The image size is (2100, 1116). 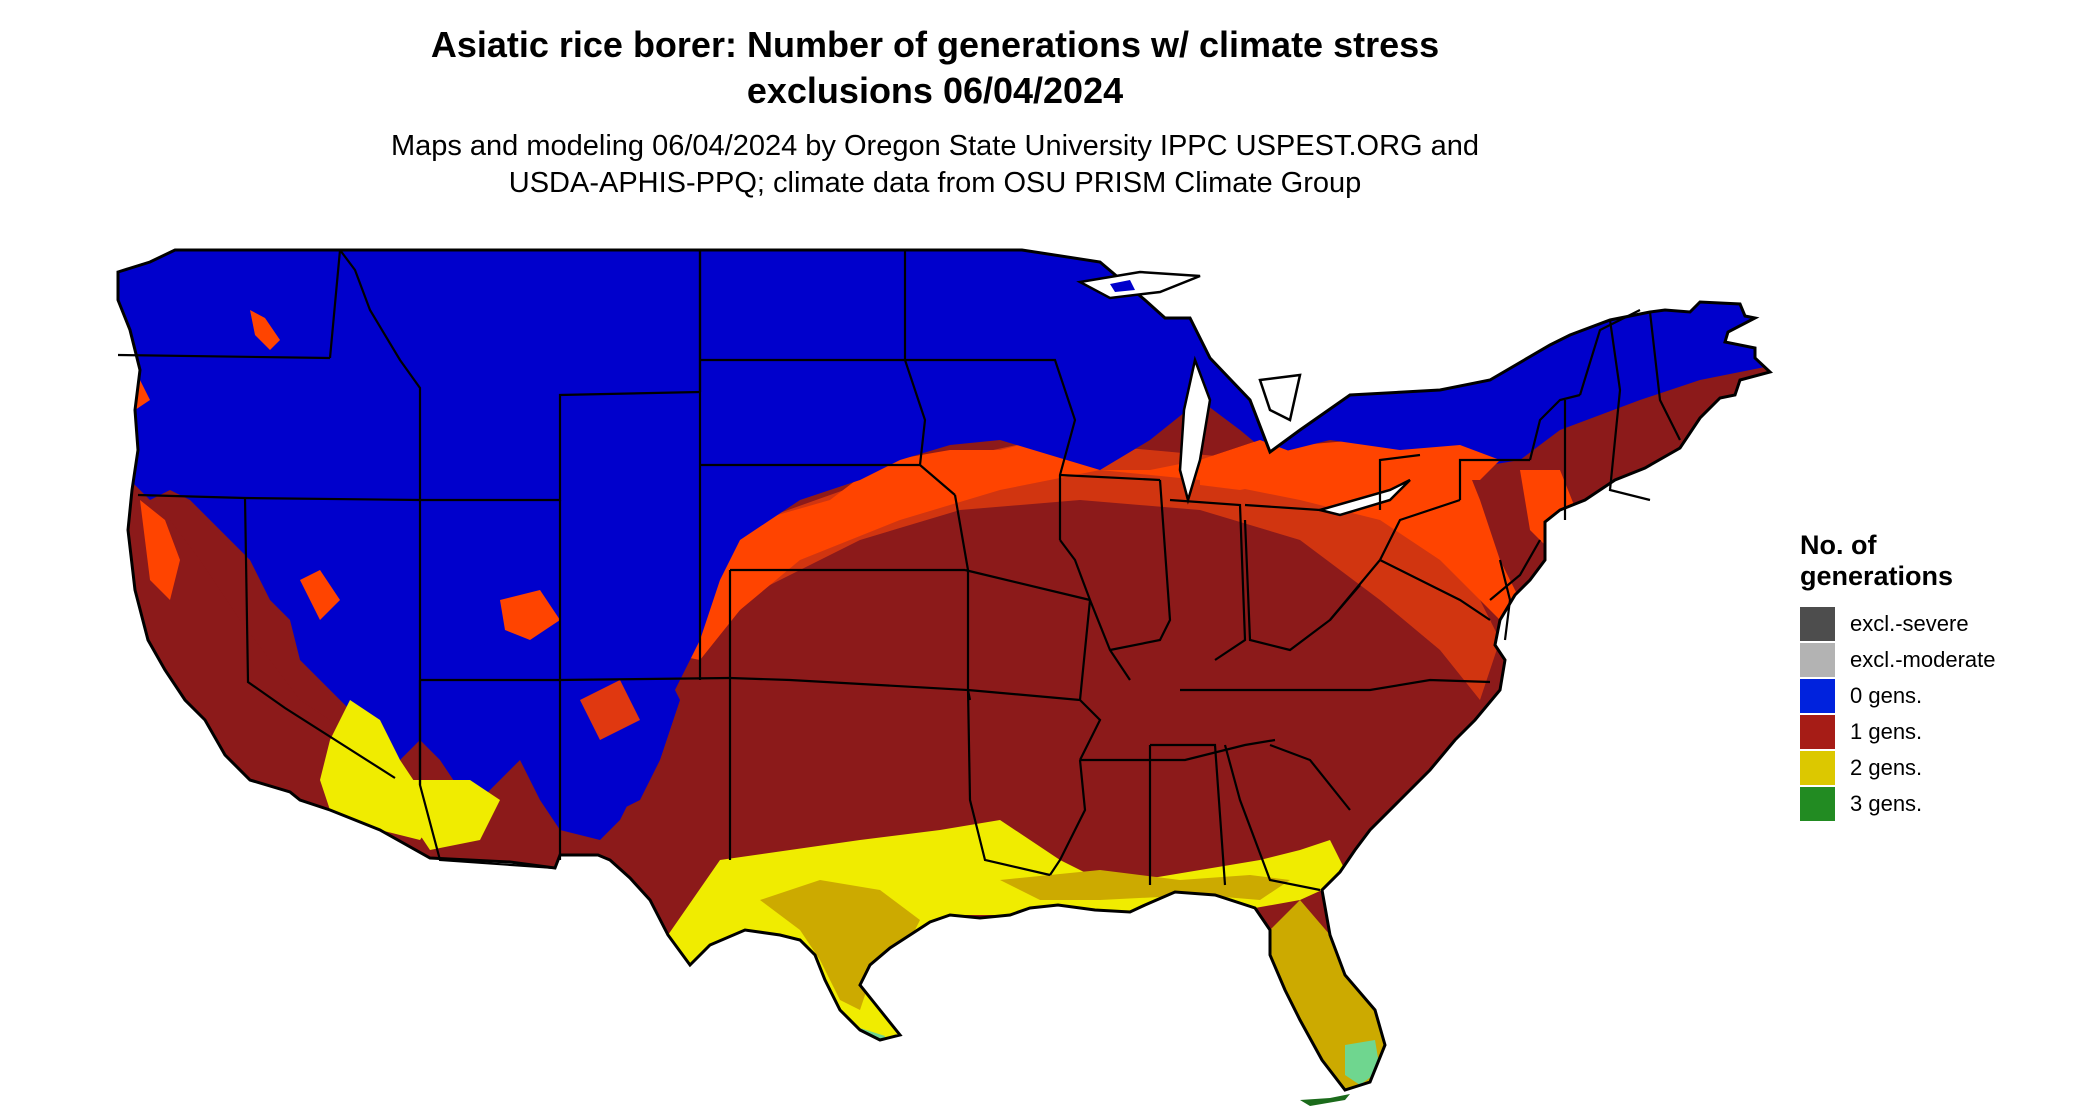 I want to click on legend-item-excl-moderate: excl.-moderate, so click(x=1945, y=660).